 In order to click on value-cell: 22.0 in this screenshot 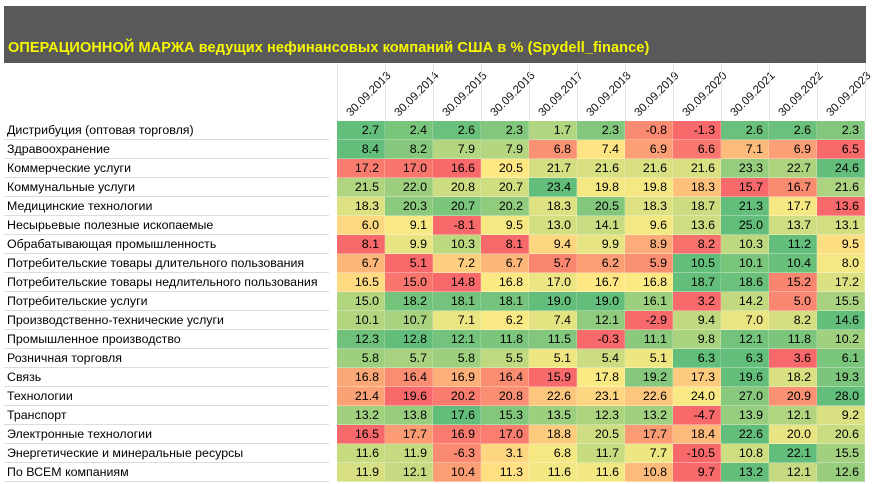, I will do `click(409, 187)`.